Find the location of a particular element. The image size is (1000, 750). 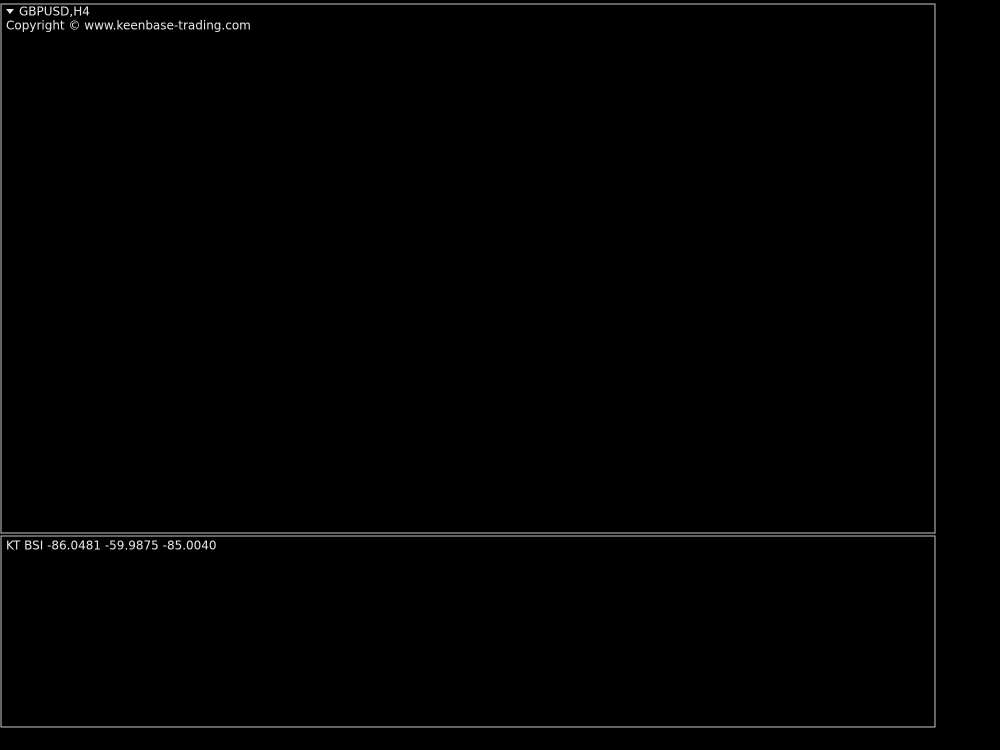

symbol-title: GBPUSD,H4 is located at coordinates (54, 12).